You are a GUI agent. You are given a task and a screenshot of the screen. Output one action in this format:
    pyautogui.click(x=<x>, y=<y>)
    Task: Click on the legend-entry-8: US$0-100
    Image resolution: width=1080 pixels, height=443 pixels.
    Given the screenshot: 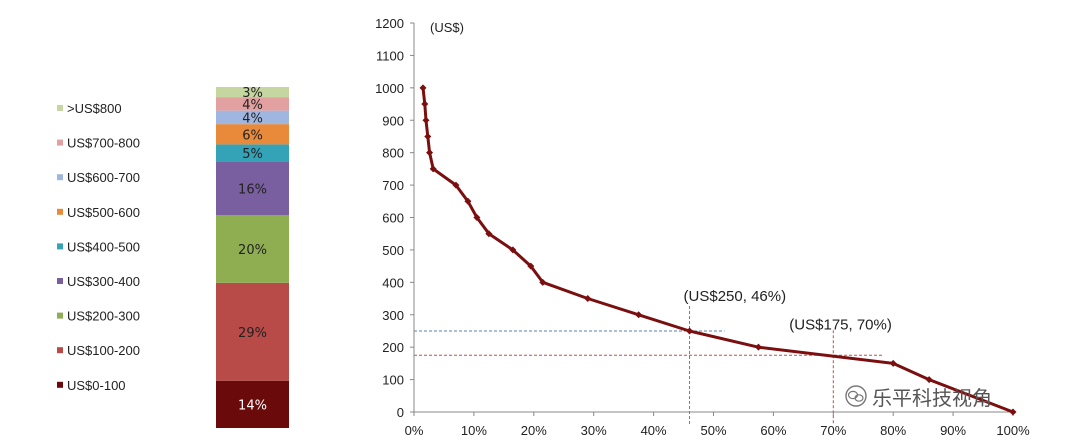 What is the action you would take?
    pyautogui.click(x=96, y=385)
    